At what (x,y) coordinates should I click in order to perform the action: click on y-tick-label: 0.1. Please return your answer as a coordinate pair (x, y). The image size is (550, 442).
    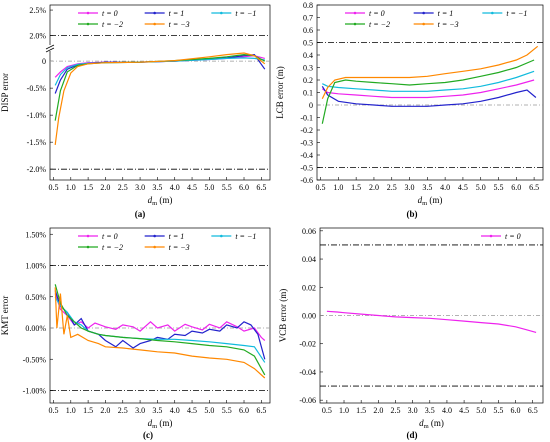
    Looking at the image, I should click on (308, 93).